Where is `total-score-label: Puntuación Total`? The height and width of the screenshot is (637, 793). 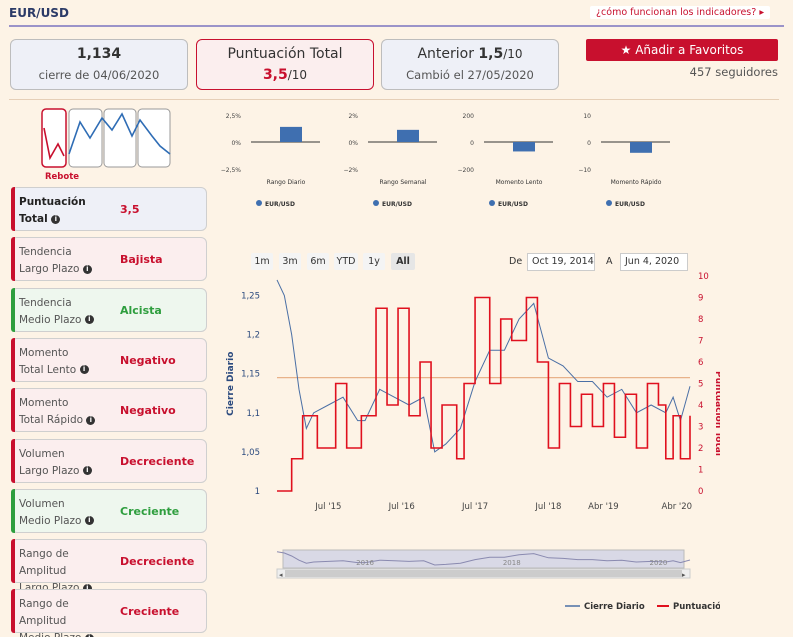 total-score-label: Puntuación Total is located at coordinates (285, 54).